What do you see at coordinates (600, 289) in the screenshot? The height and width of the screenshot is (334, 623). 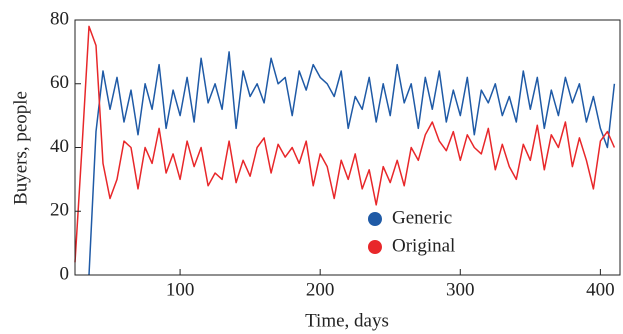 I see `x-tick-label: 400` at bounding box center [600, 289].